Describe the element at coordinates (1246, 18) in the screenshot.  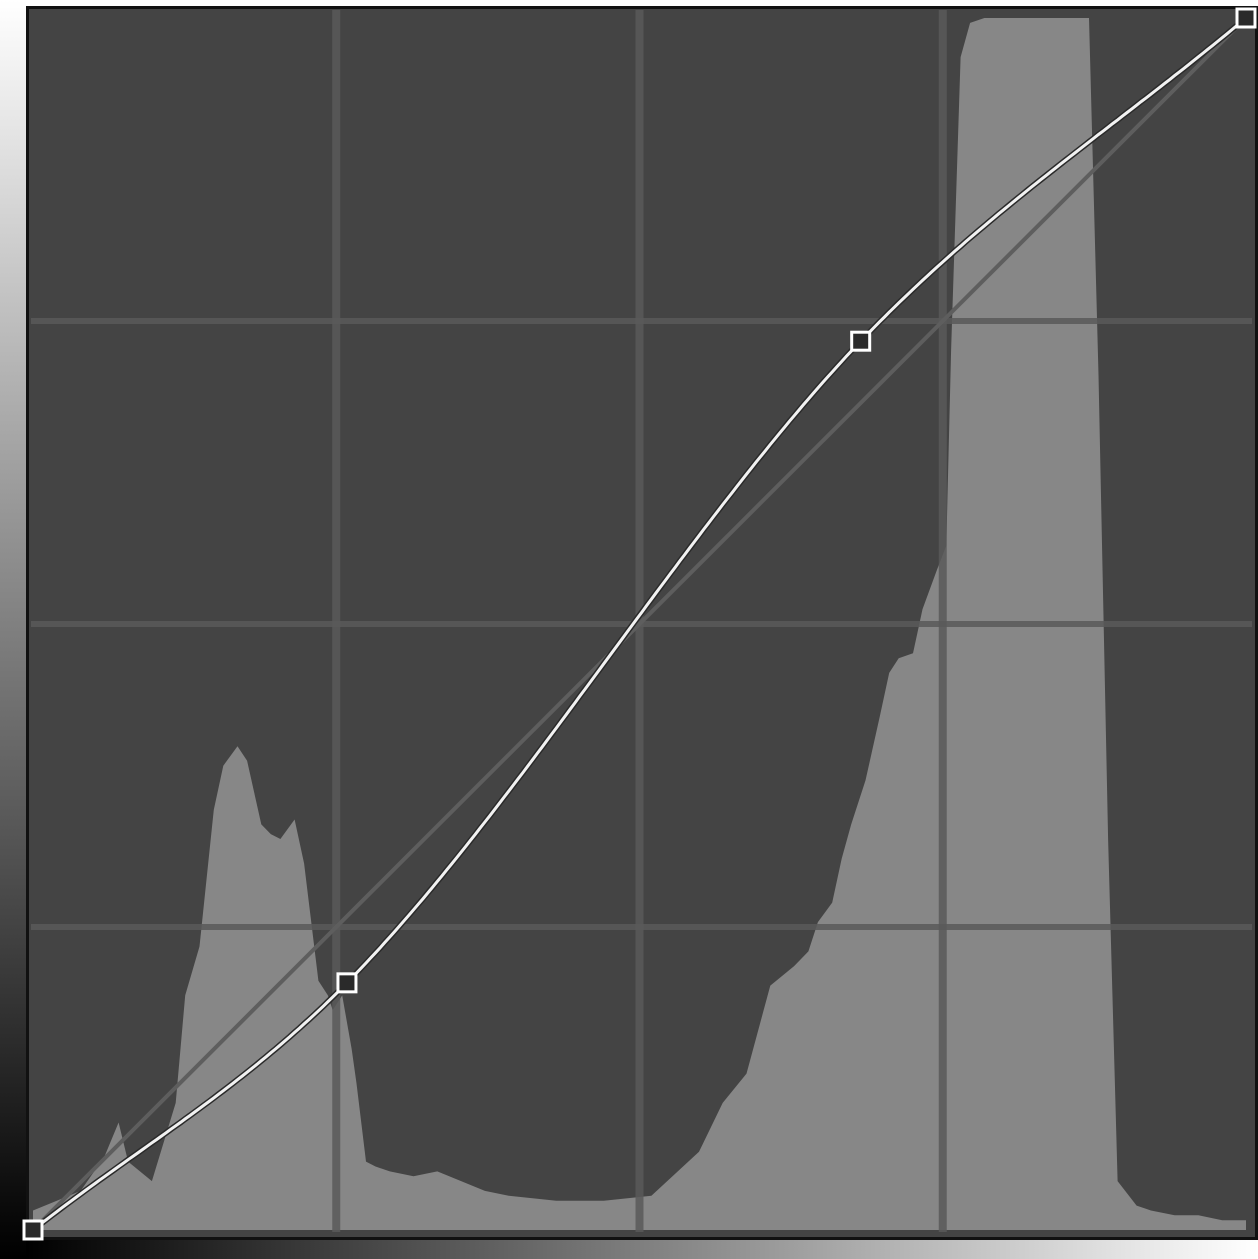
I see `control-point-3-square-handle-icon` at that location.